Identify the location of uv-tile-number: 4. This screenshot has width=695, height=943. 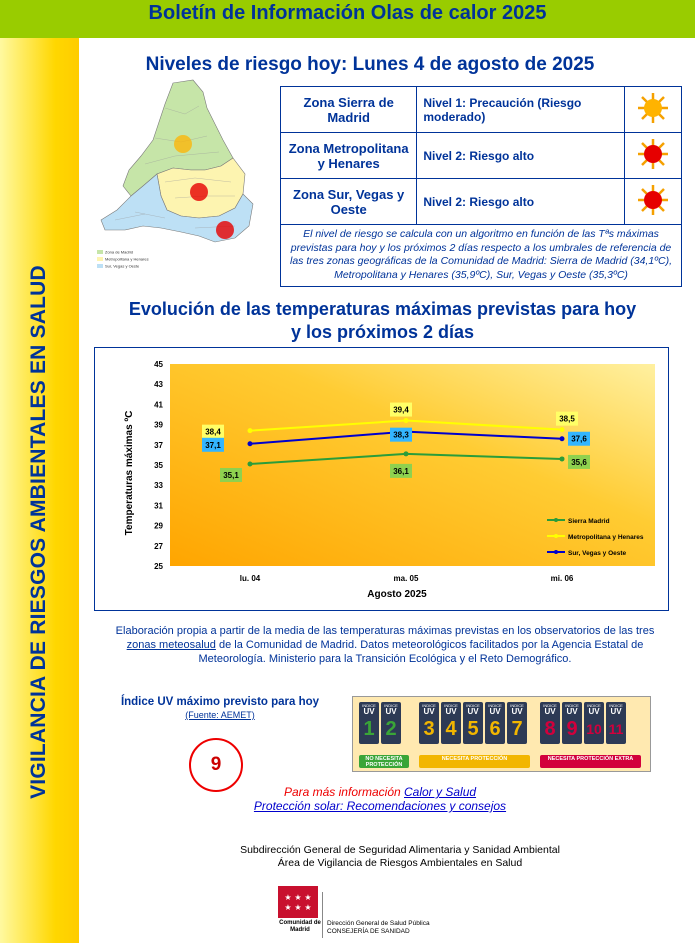
(451, 729).